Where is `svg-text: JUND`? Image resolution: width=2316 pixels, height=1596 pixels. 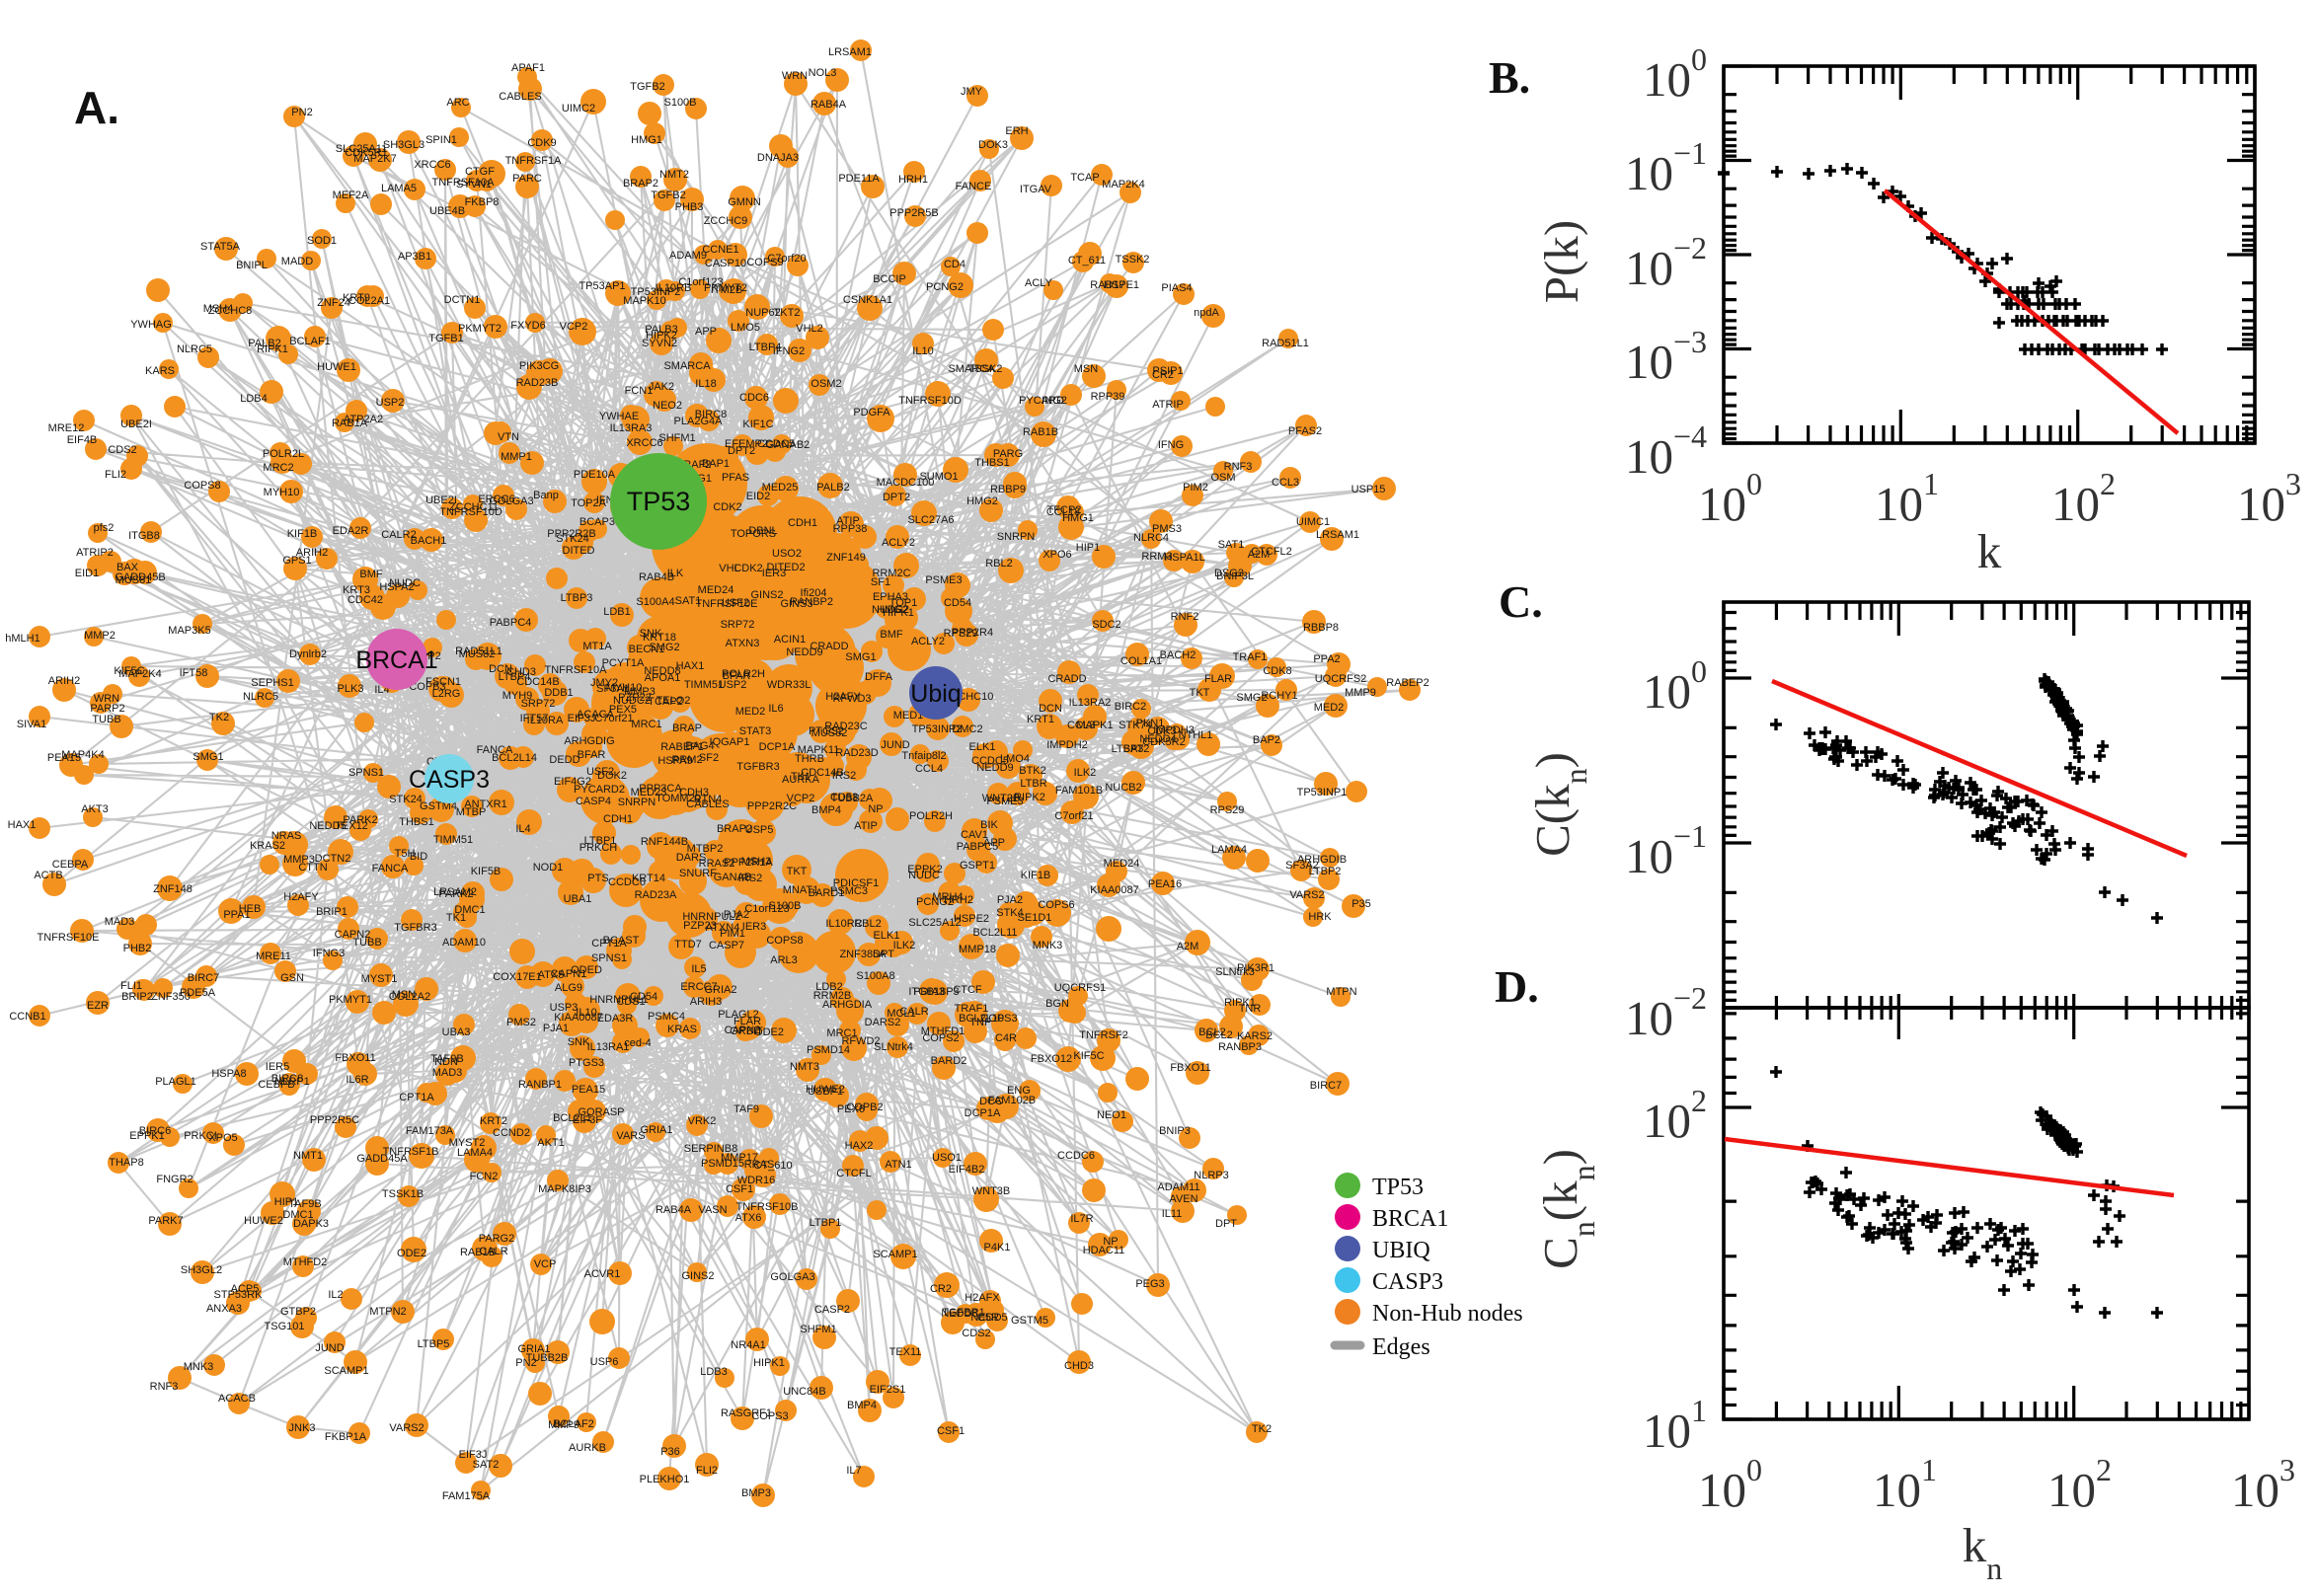 svg-text: JUND is located at coordinates (895, 745).